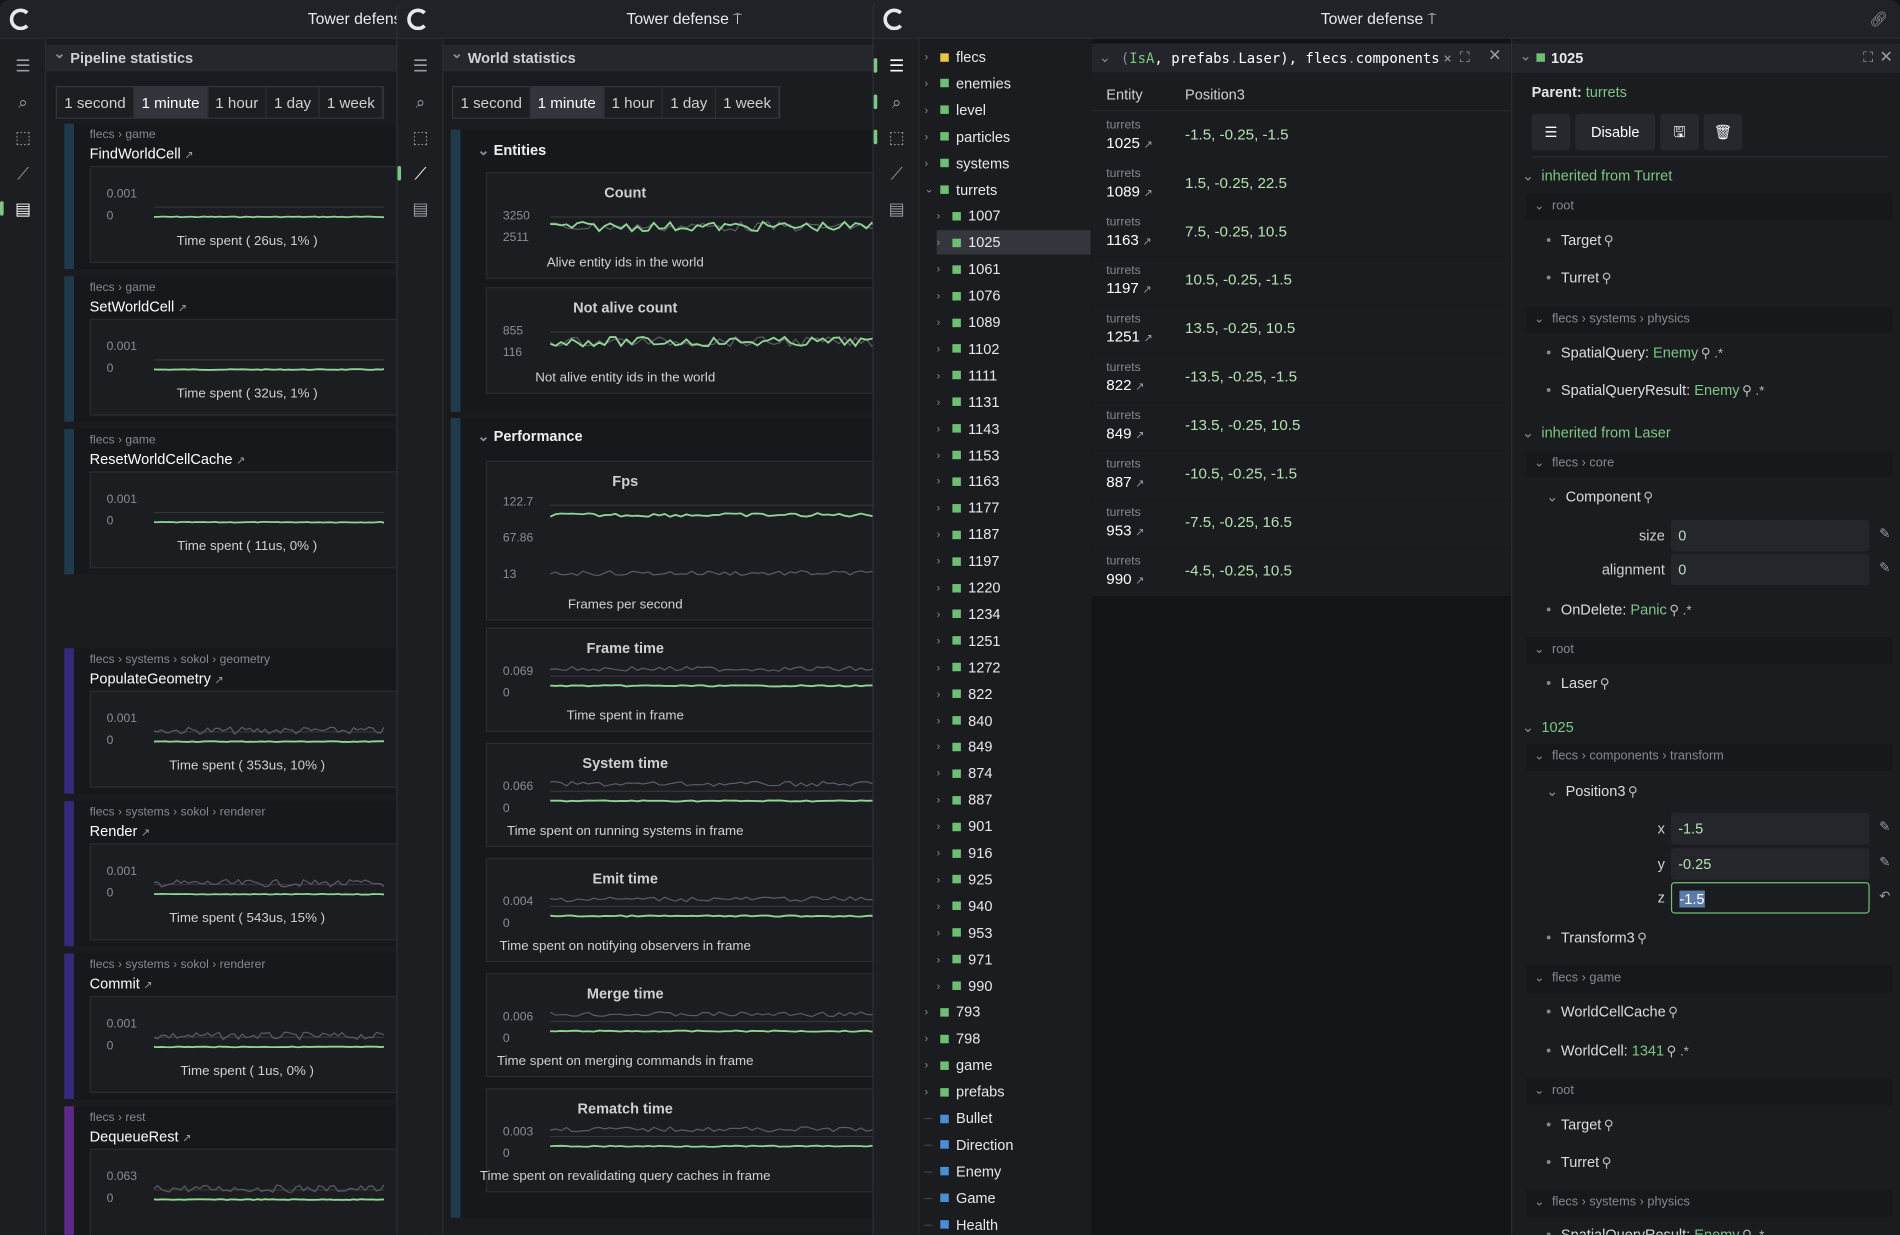  I want to click on tree-item: › 798, so click(1008, 1039).